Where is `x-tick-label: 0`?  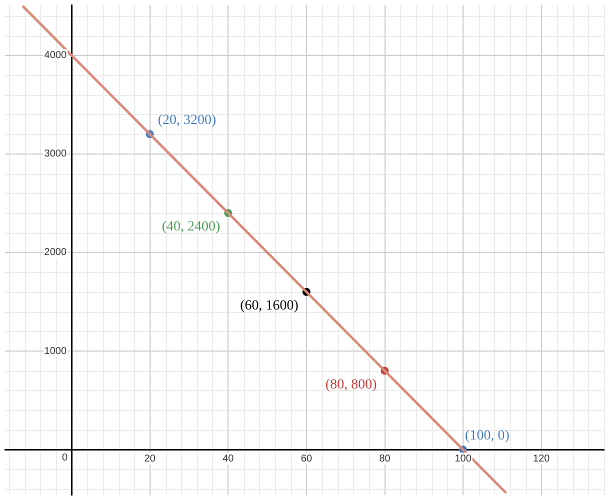 x-tick-label: 0 is located at coordinates (65, 458).